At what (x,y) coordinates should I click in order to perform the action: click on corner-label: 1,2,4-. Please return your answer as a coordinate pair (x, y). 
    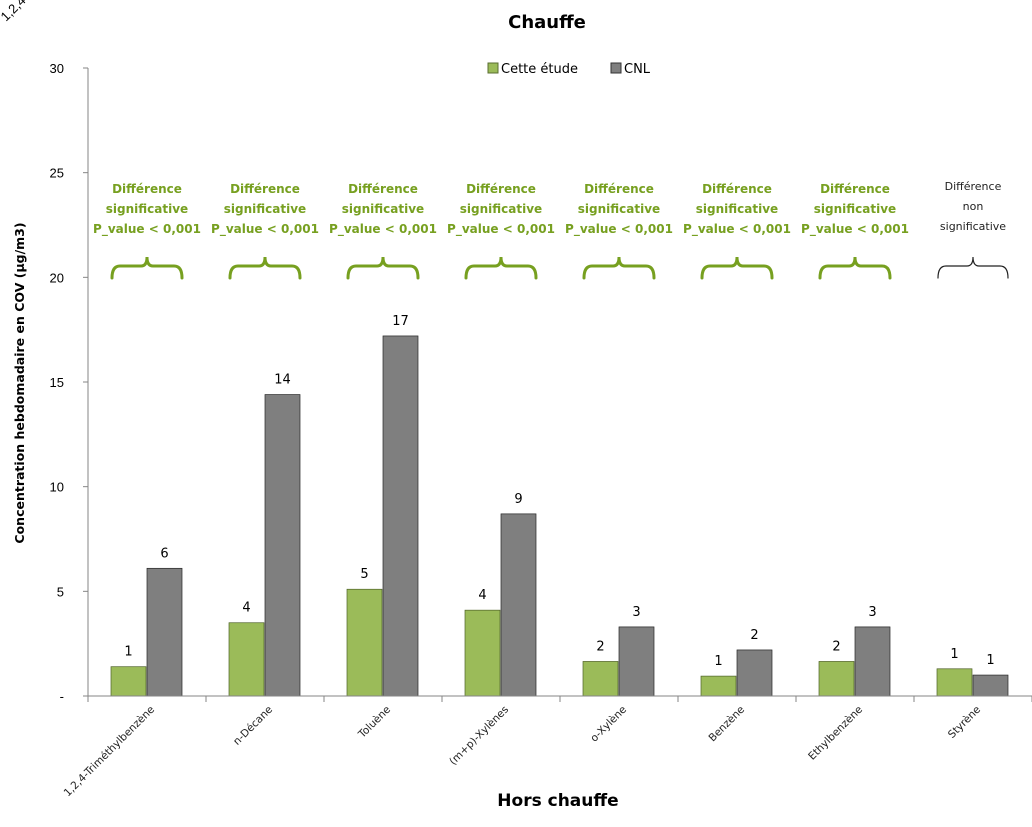
    Looking at the image, I should click on (16, 12).